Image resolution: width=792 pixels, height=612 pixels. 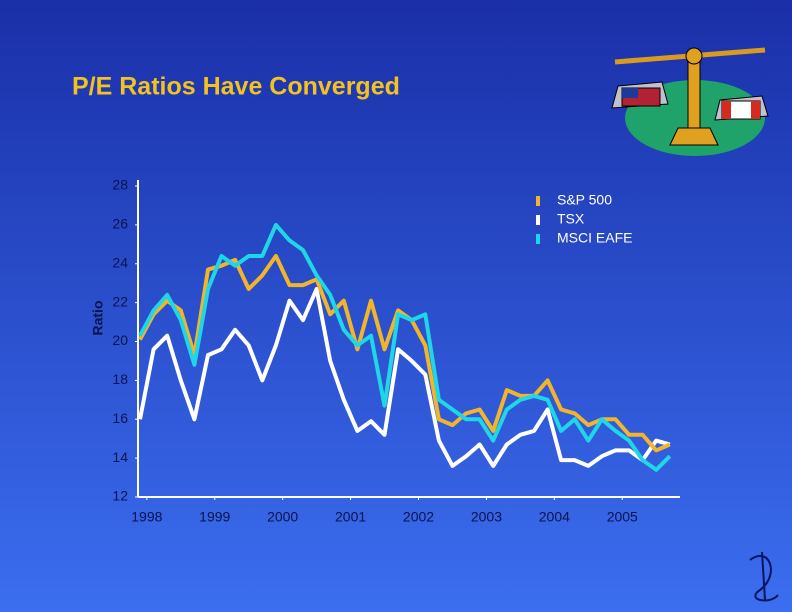 What do you see at coordinates (120, 379) in the screenshot?
I see `y-tick-label: 18` at bounding box center [120, 379].